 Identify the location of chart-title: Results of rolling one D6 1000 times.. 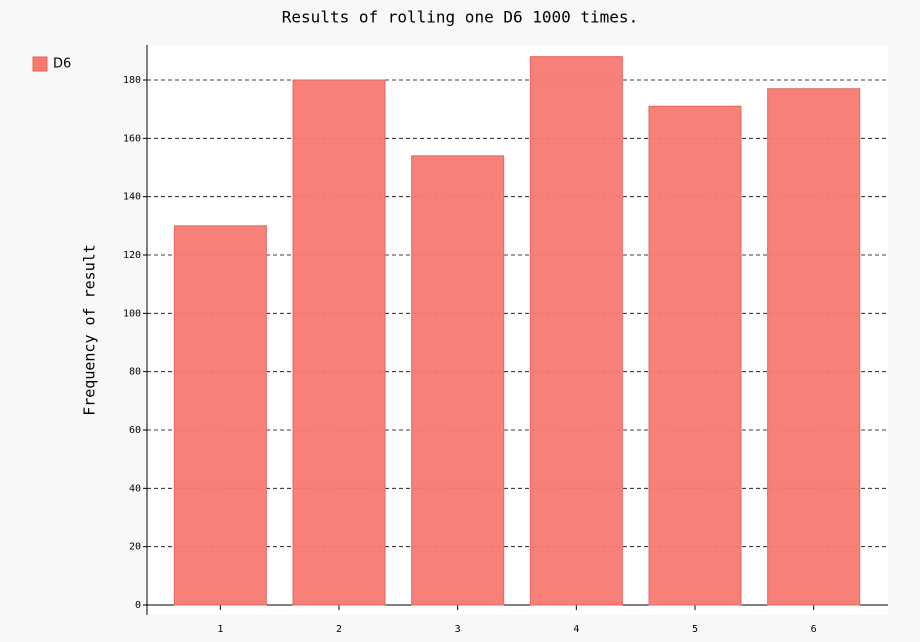
(460, 17).